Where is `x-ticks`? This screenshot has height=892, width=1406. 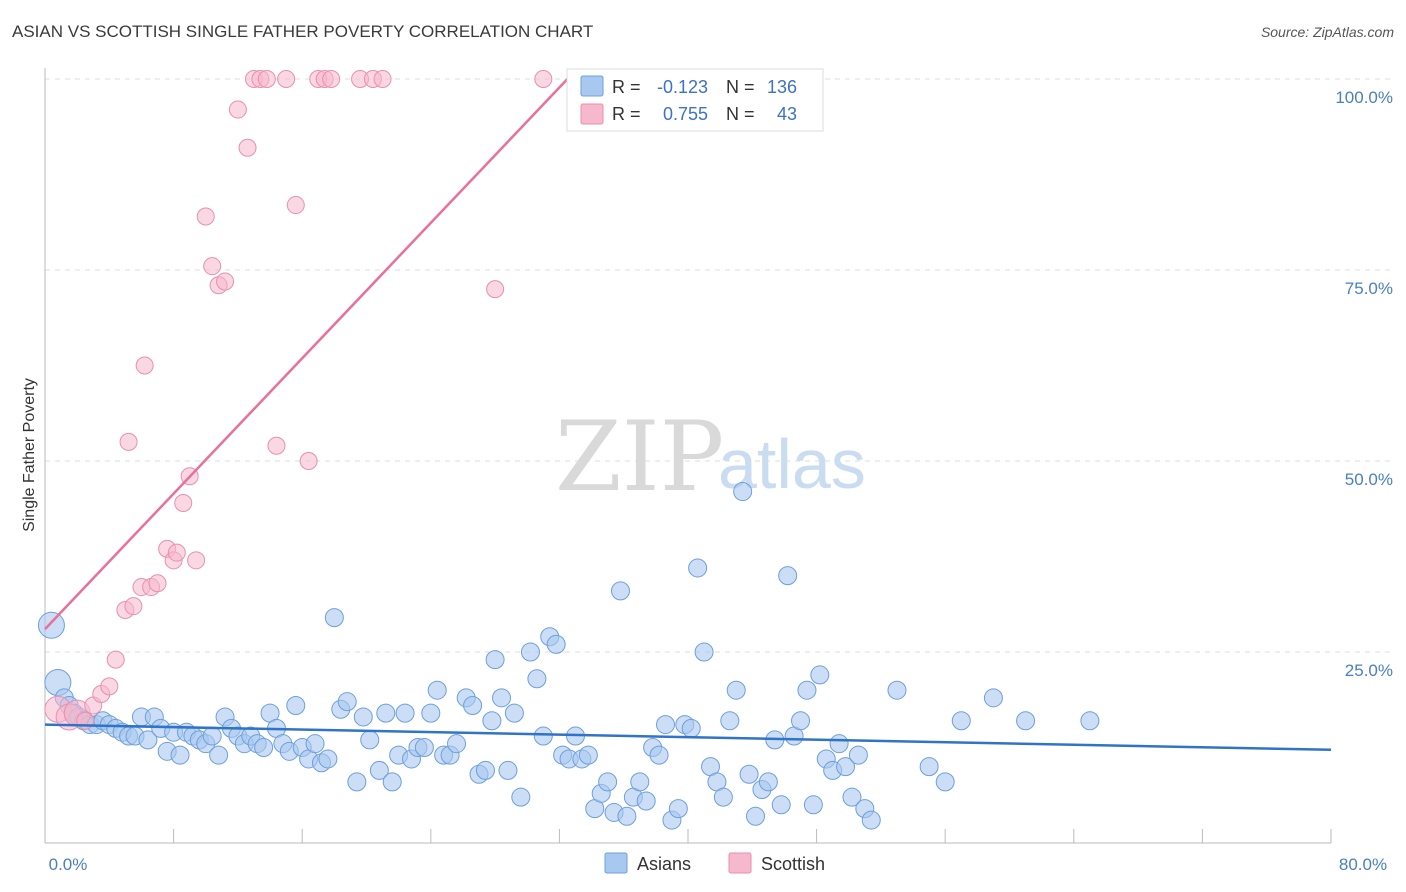
x-ticks is located at coordinates (752, 836).